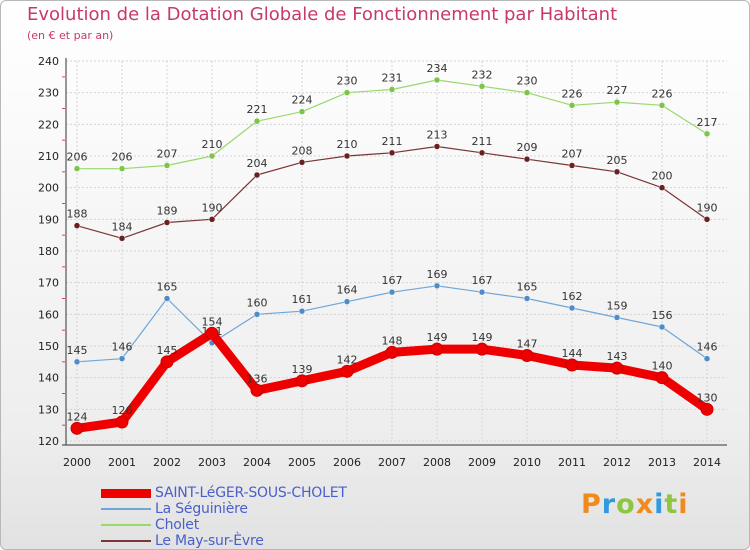 Image resolution: width=750 pixels, height=550 pixels. Describe the element at coordinates (48, 283) in the screenshot. I see `y-tick-label-170: 170` at that location.